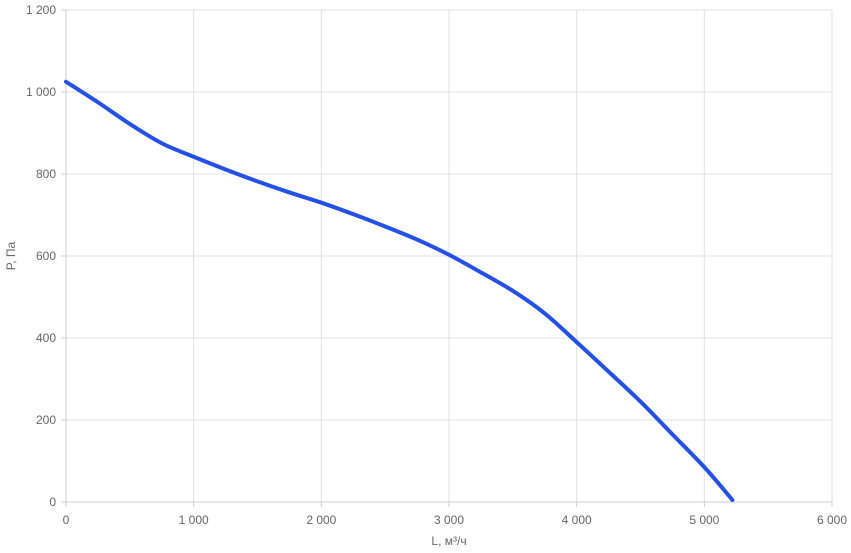 This screenshot has width=851, height=553. What do you see at coordinates (577, 520) in the screenshot?
I see `x-tick-label: 4 000` at bounding box center [577, 520].